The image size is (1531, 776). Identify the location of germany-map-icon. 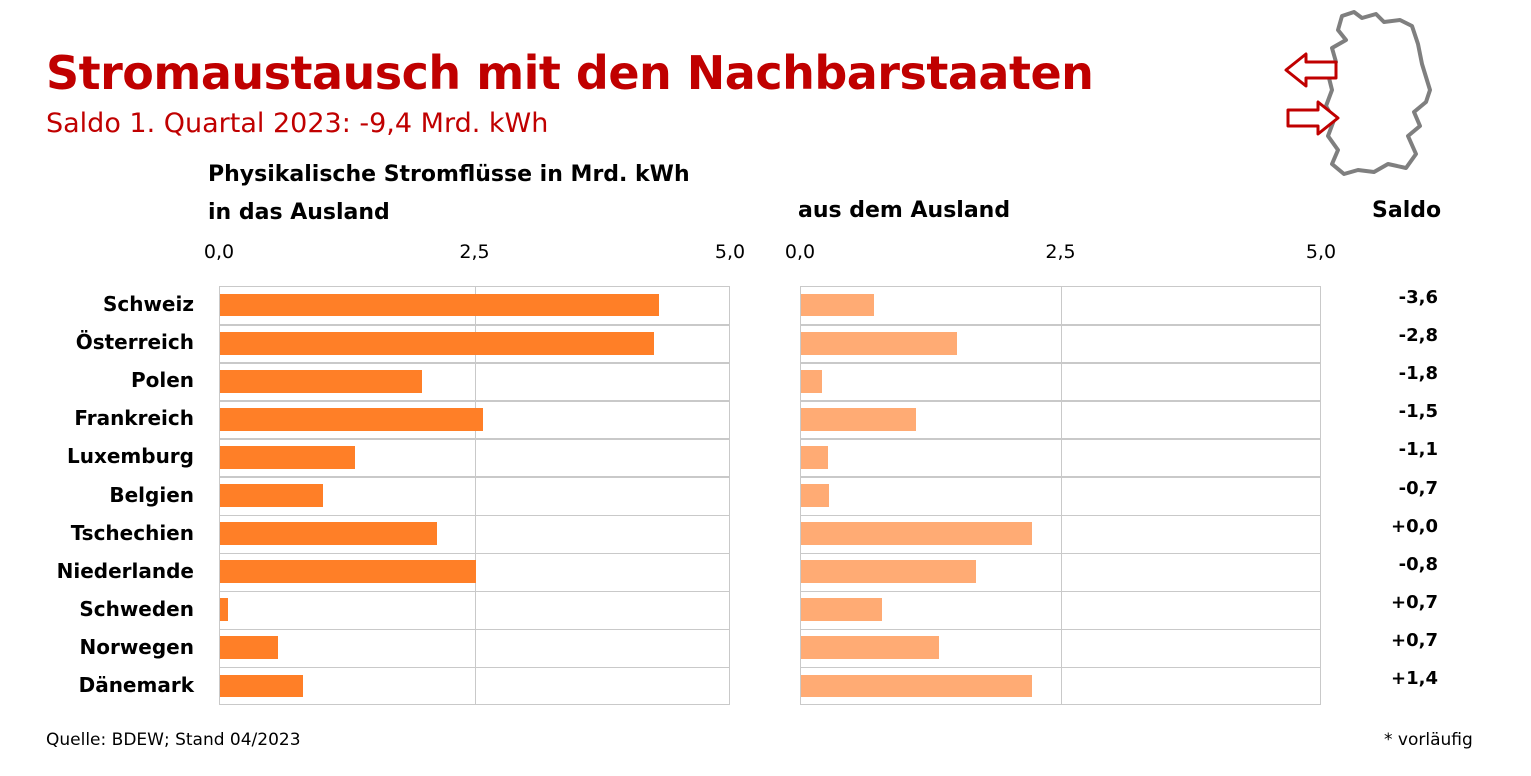
(1358, 93).